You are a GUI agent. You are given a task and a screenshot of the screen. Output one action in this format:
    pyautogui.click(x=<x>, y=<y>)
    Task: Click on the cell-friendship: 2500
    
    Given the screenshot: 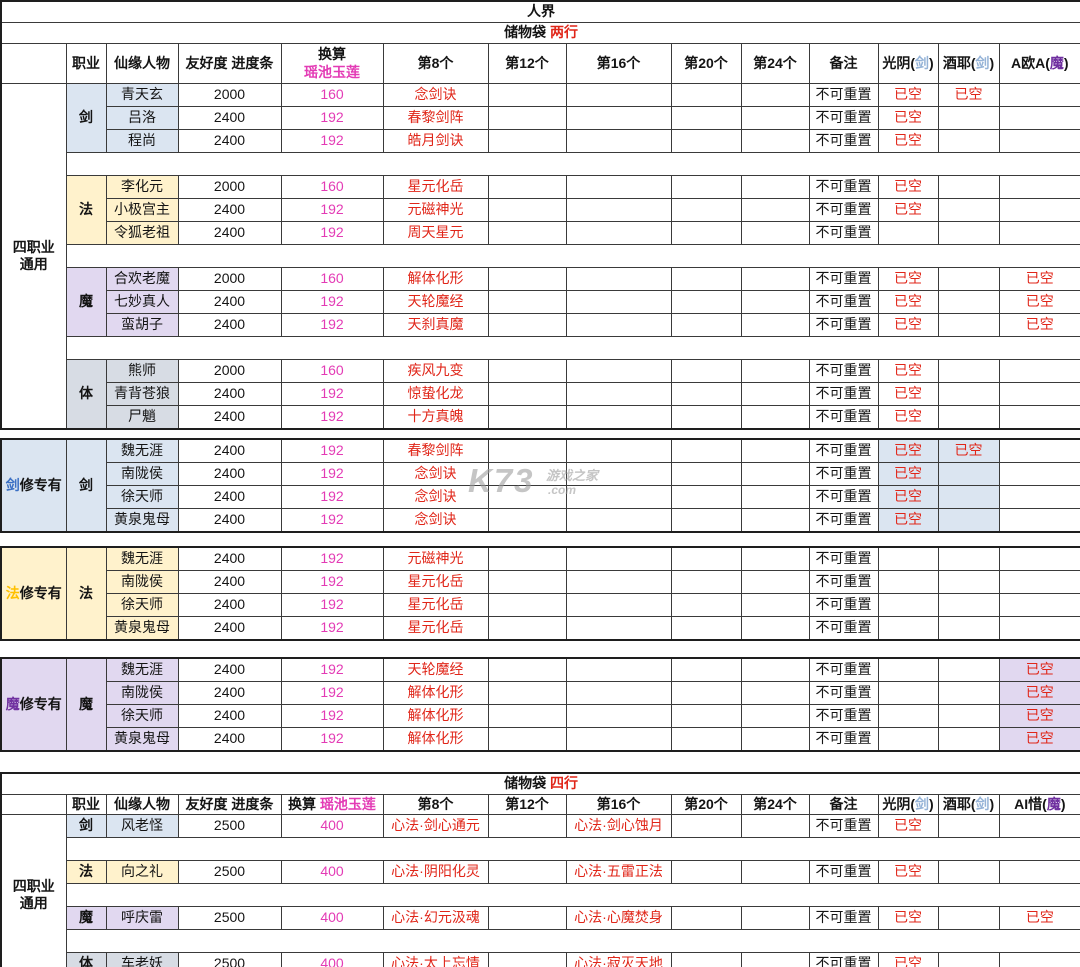 What is the action you would take?
    pyautogui.click(x=229, y=918)
    